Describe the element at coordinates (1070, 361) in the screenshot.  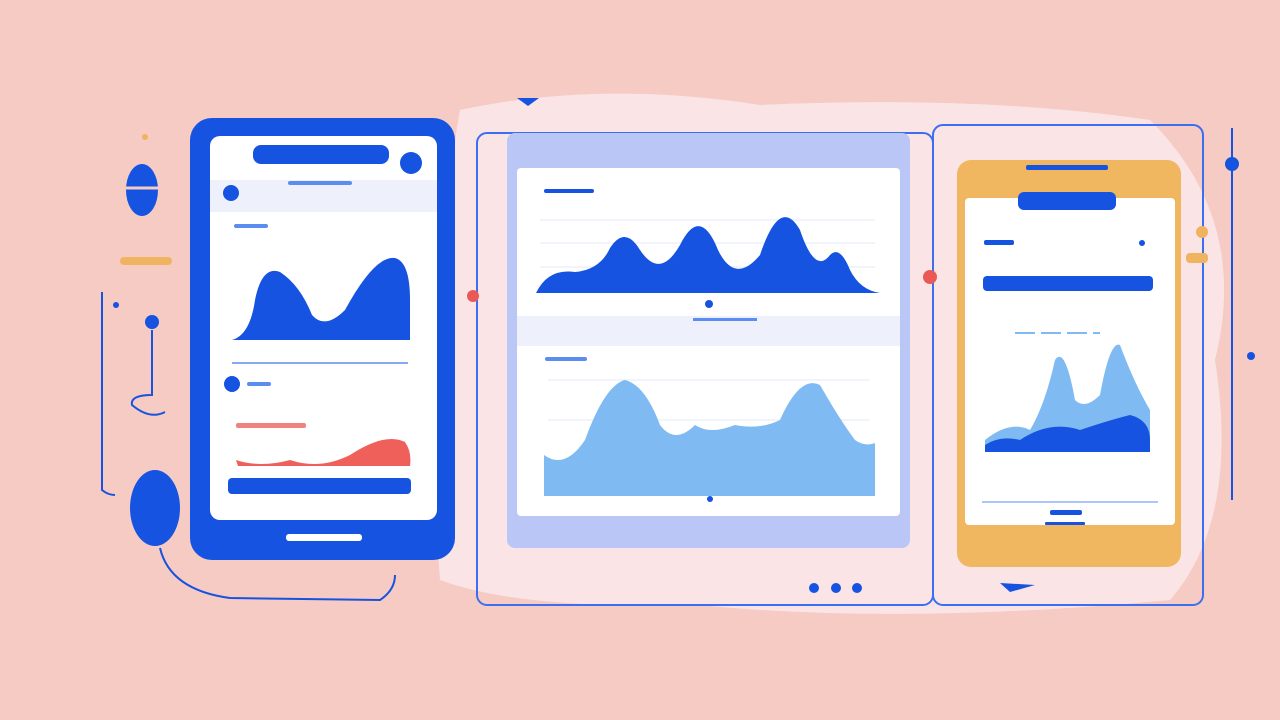
I see `phone-screen` at that location.